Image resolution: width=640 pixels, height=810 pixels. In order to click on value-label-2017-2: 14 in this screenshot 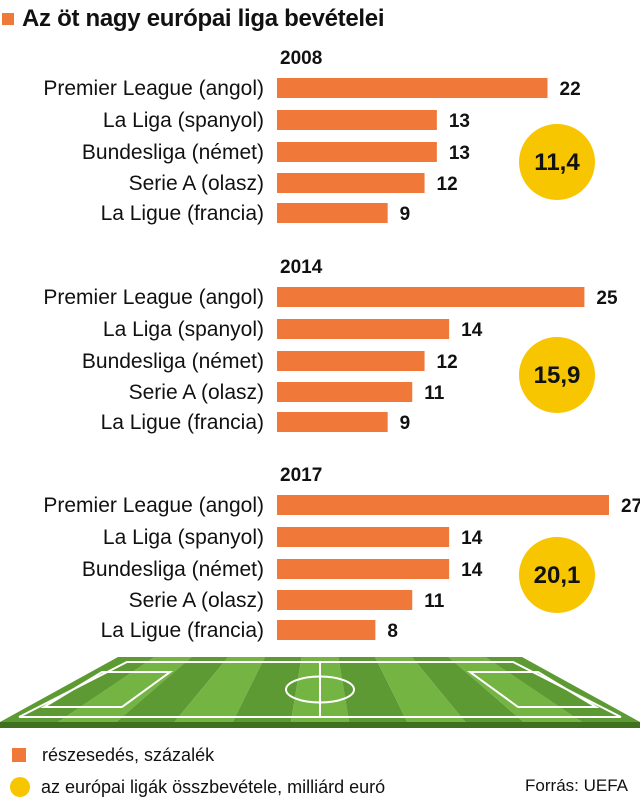, I will do `click(472, 570)`.